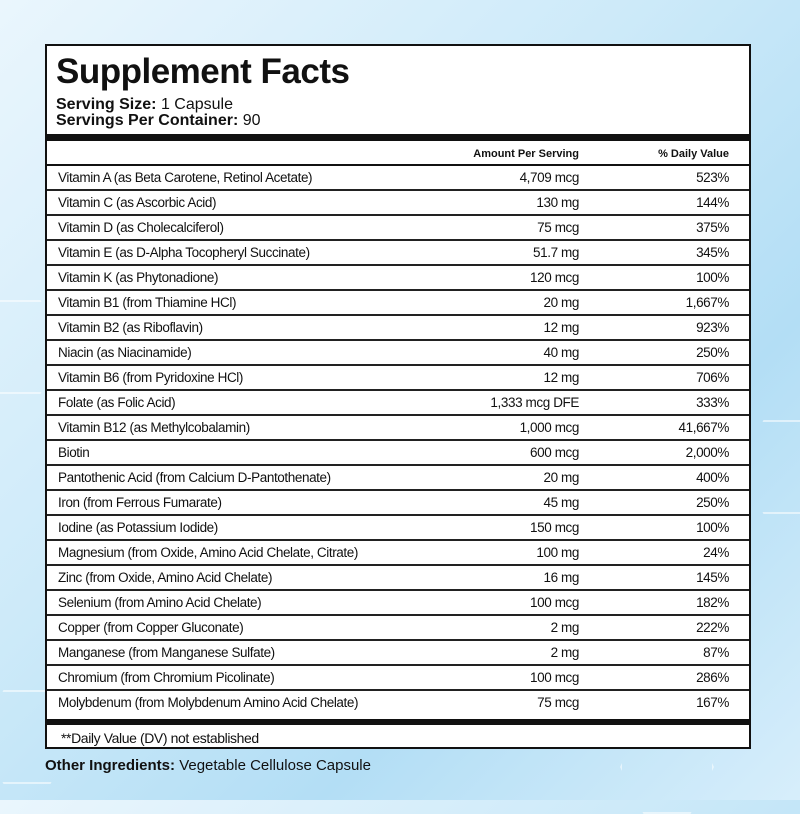  What do you see at coordinates (712, 177) in the screenshot?
I see `nutrient-dv: 523%` at bounding box center [712, 177].